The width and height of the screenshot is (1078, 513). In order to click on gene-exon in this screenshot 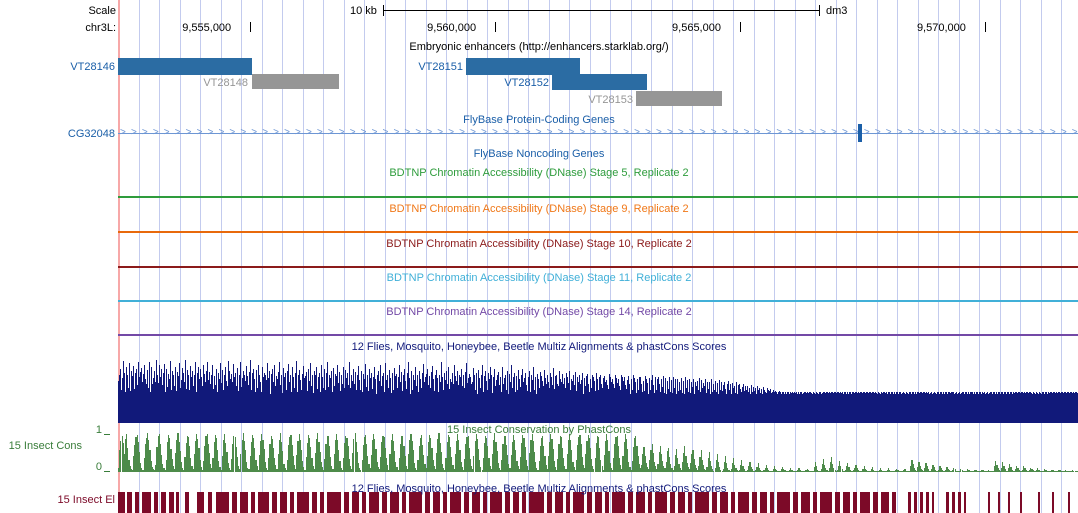, I will do `click(860, 133)`.